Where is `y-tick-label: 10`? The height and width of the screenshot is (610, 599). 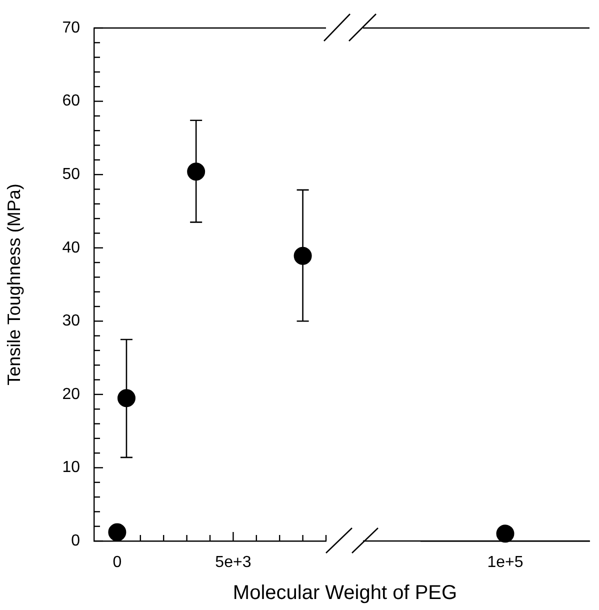
y-tick-label: 10 is located at coordinates (71, 467).